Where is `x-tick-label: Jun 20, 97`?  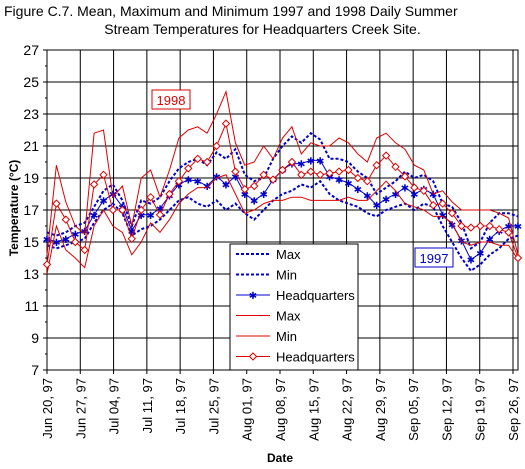
x-tick-label: Jun 20, 97 is located at coordinates (47, 408).